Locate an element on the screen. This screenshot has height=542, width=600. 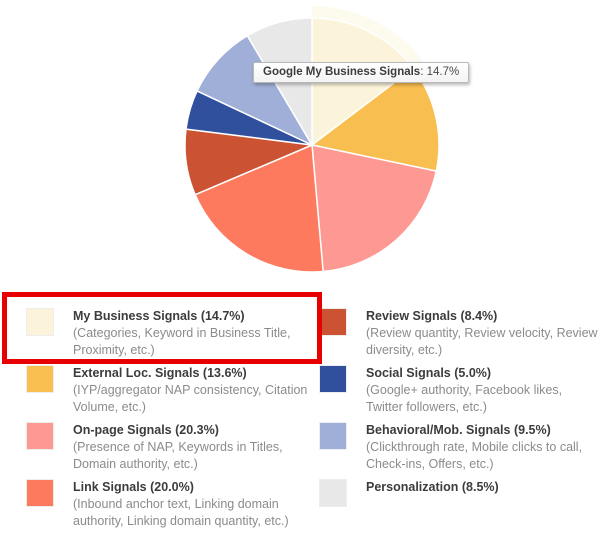
legend-title: Link Signals (20.0%) is located at coordinates (133, 487).